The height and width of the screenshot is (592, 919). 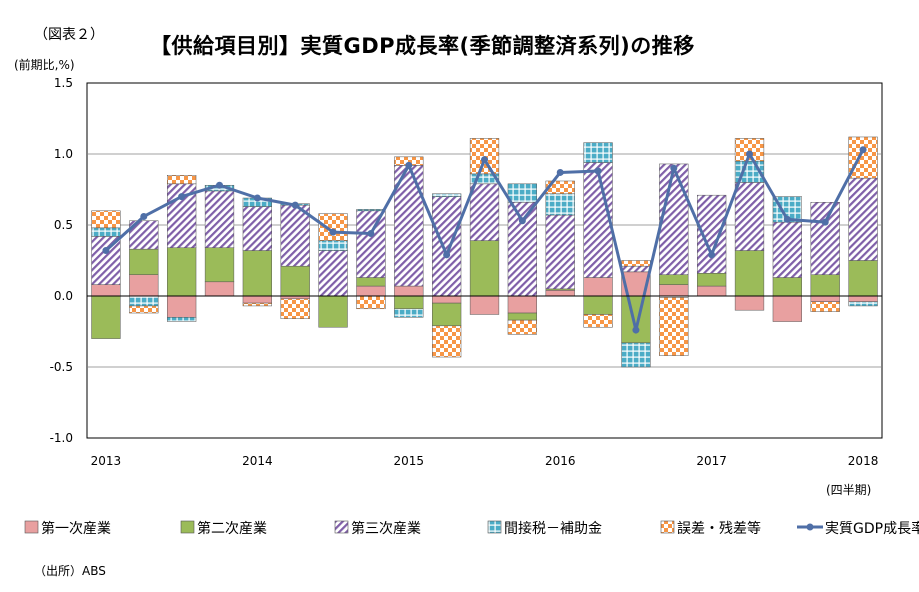 I want to click on legend-label: 誤差・残差等, so click(x=719, y=528).